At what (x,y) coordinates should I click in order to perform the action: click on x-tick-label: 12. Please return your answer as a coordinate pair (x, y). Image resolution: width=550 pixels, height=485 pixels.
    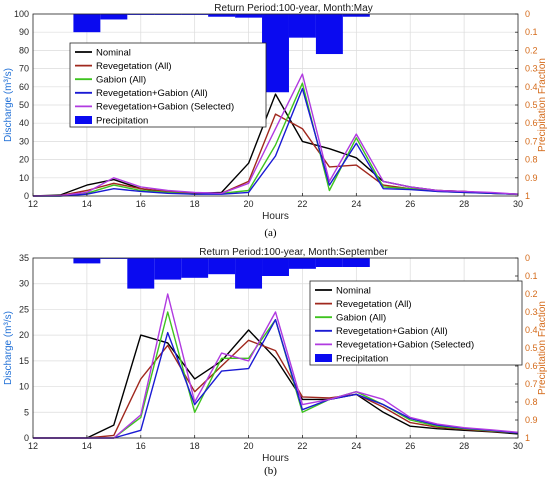
    Looking at the image, I should click on (33, 204).